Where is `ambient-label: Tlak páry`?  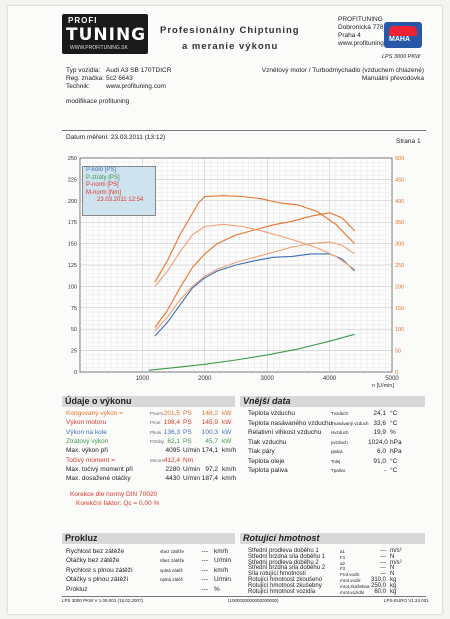
ambient-label: Tlak páry is located at coordinates (261, 451).